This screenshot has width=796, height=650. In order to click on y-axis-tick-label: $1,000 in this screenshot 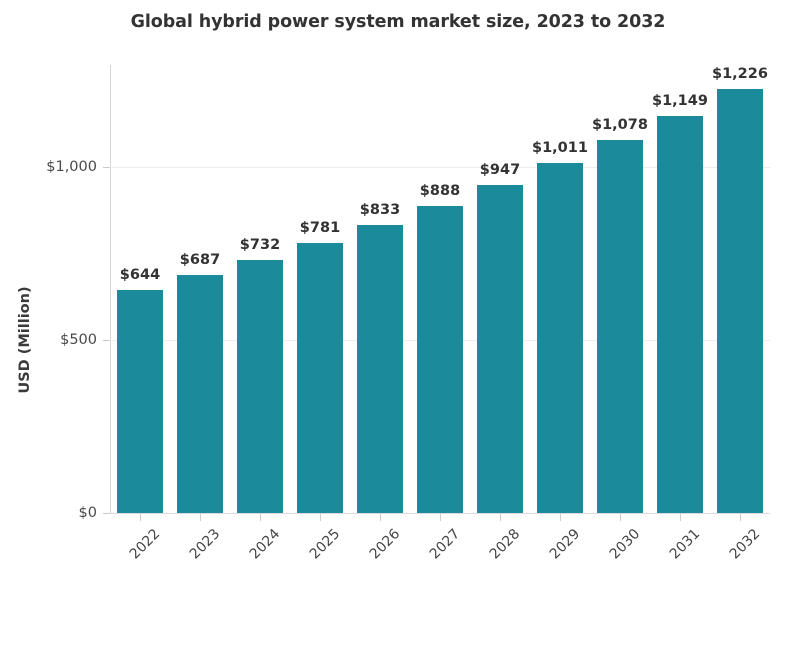, I will do `click(71, 167)`.